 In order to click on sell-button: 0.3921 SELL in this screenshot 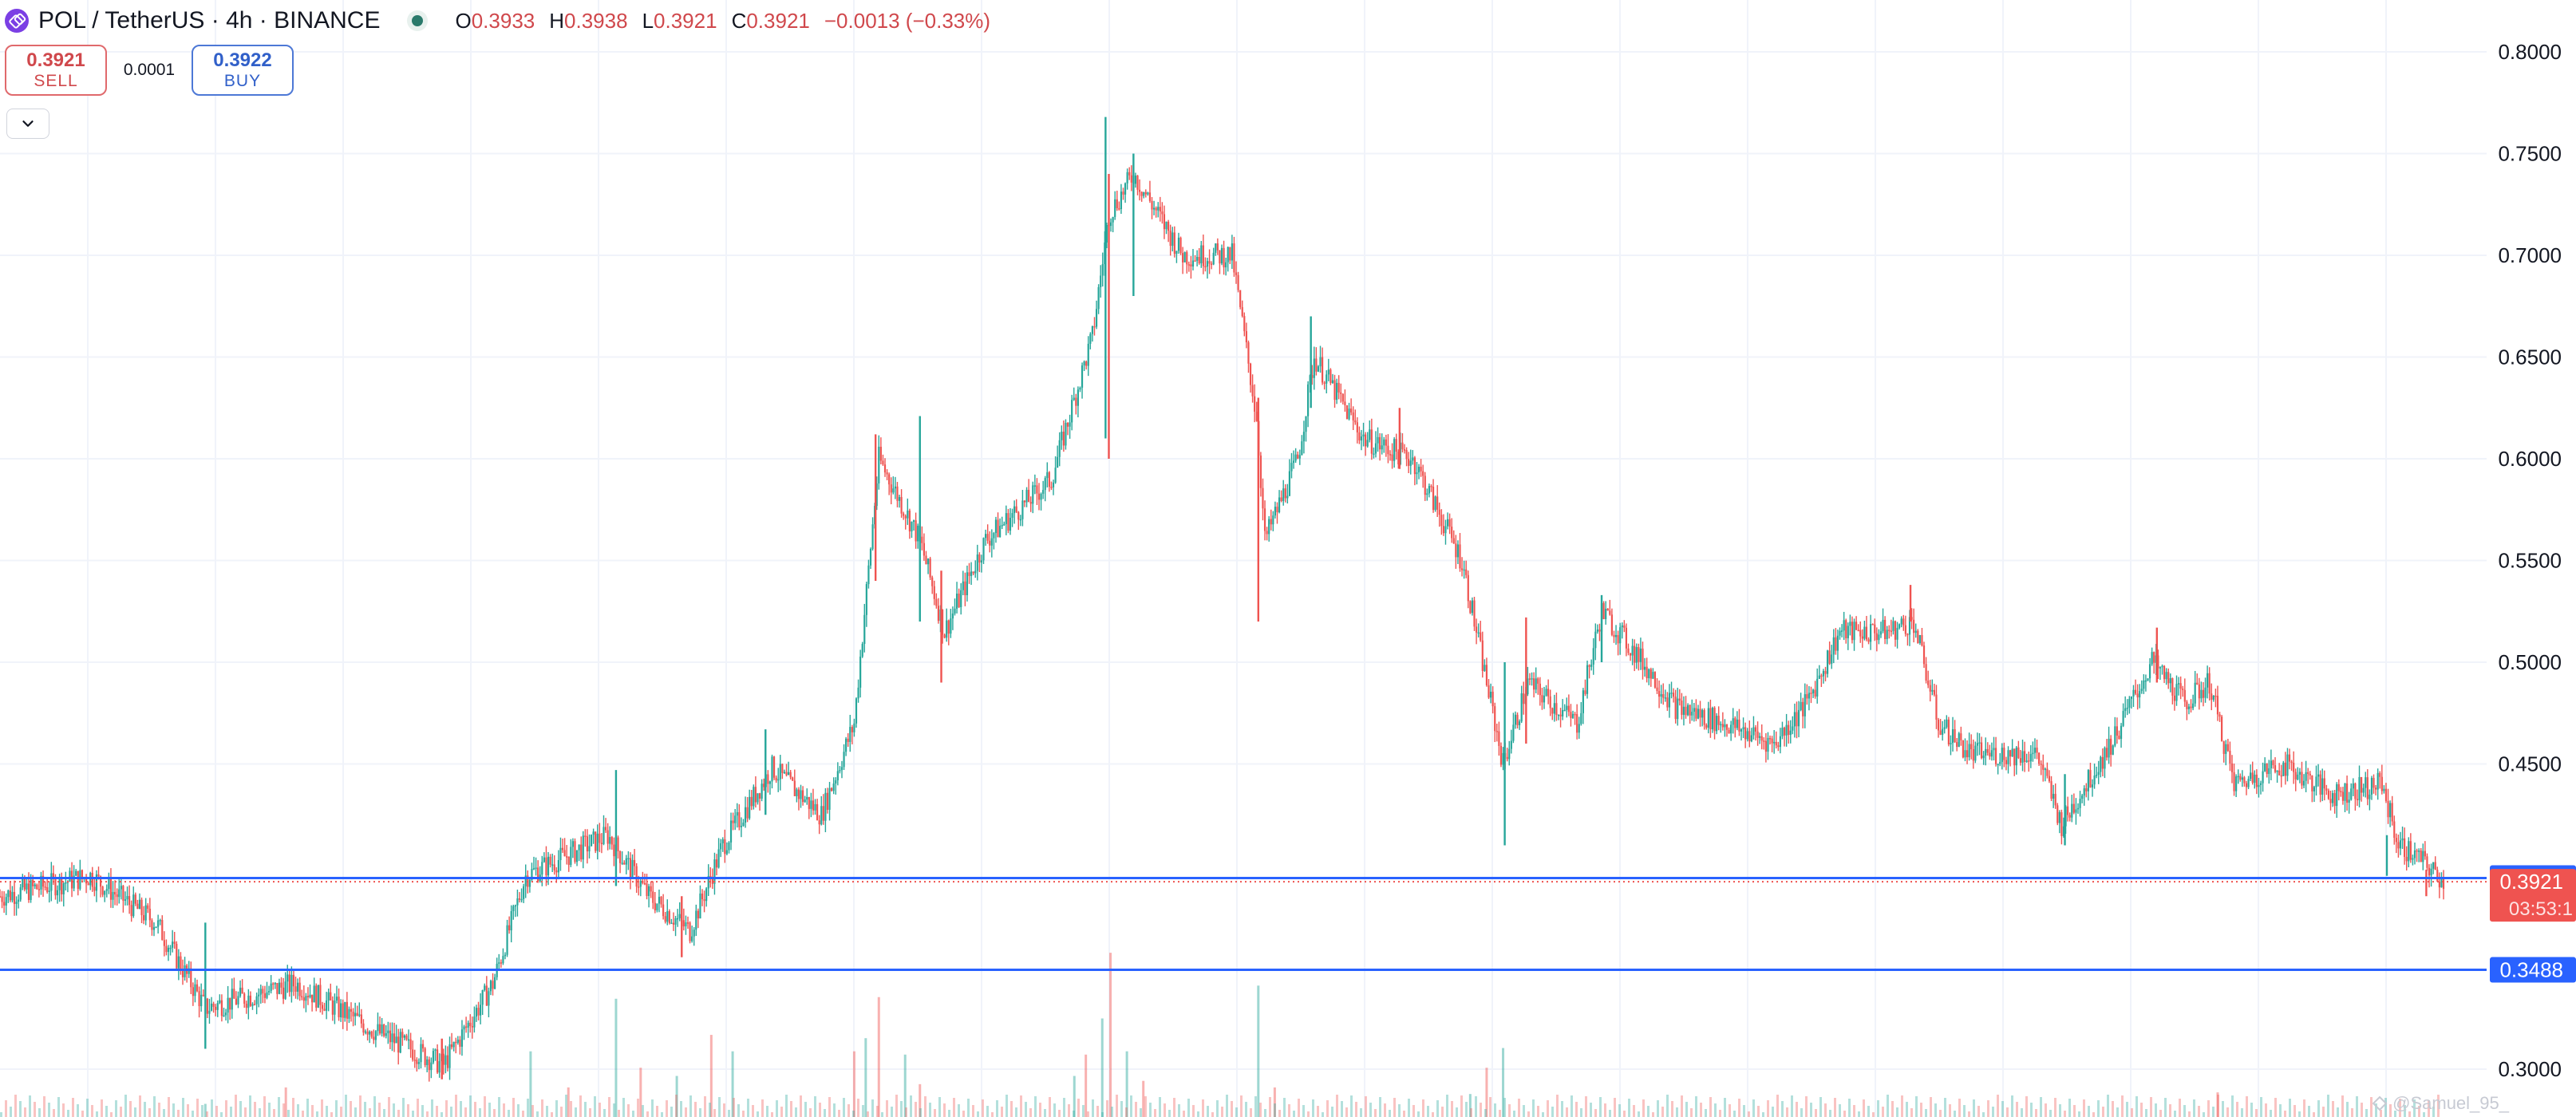, I will do `click(56, 70)`.